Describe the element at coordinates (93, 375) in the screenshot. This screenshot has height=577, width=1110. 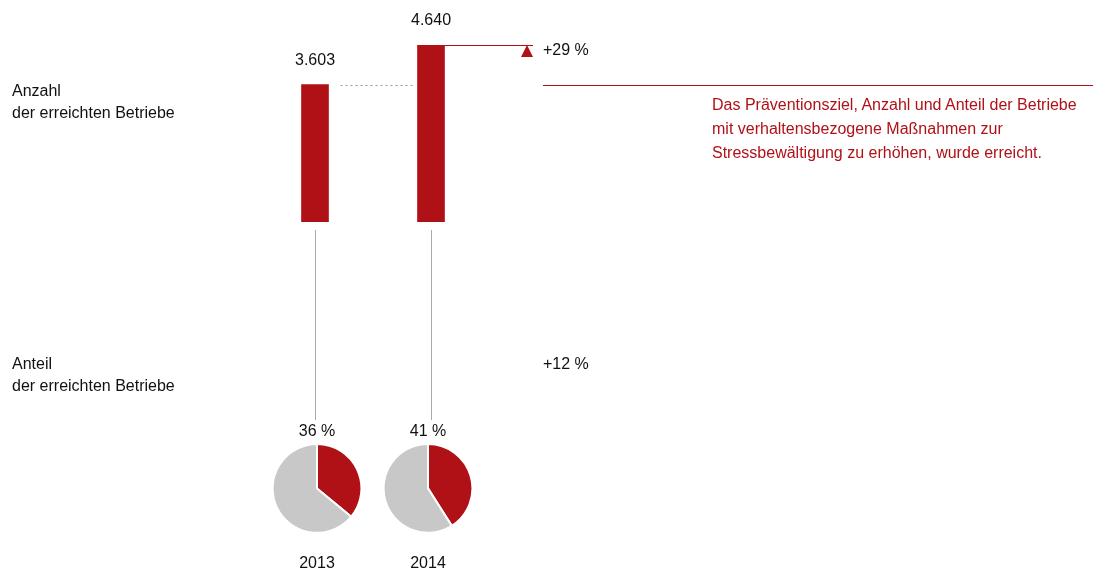
I see `text: Anteil der erreichten Betriebe` at that location.